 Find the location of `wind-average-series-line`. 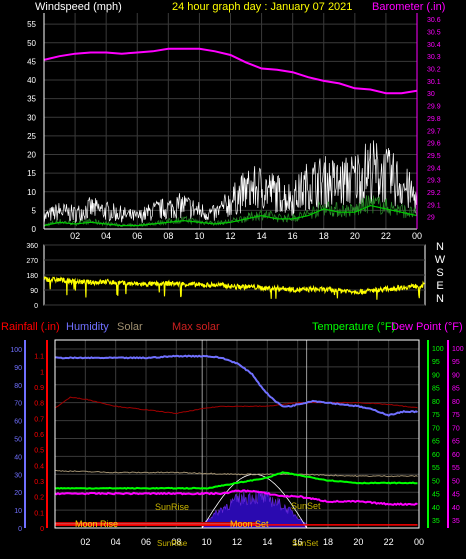

wind-average-series-line is located at coordinates (230, 215).